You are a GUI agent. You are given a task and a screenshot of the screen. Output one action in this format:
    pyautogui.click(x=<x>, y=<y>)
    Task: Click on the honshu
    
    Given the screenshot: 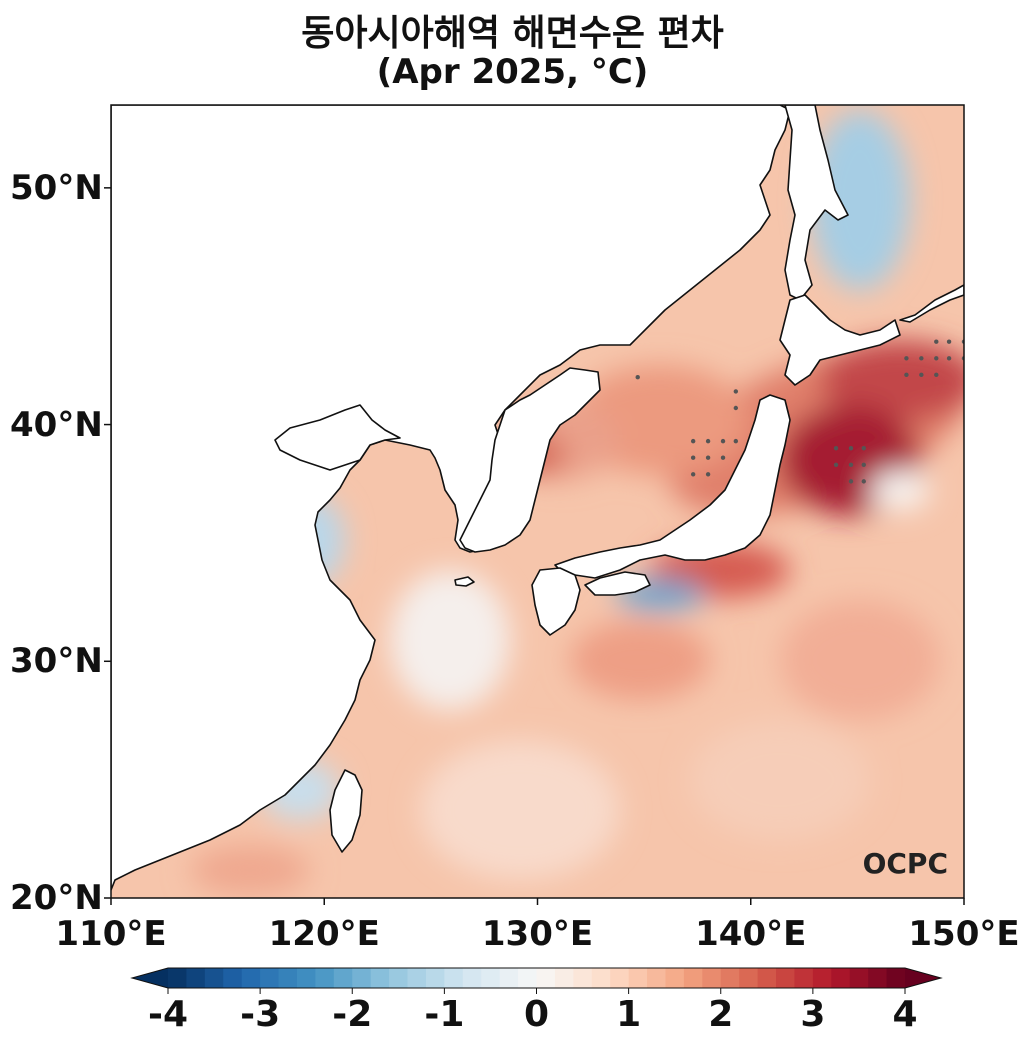 What is the action you would take?
    pyautogui.click(x=672, y=486)
    